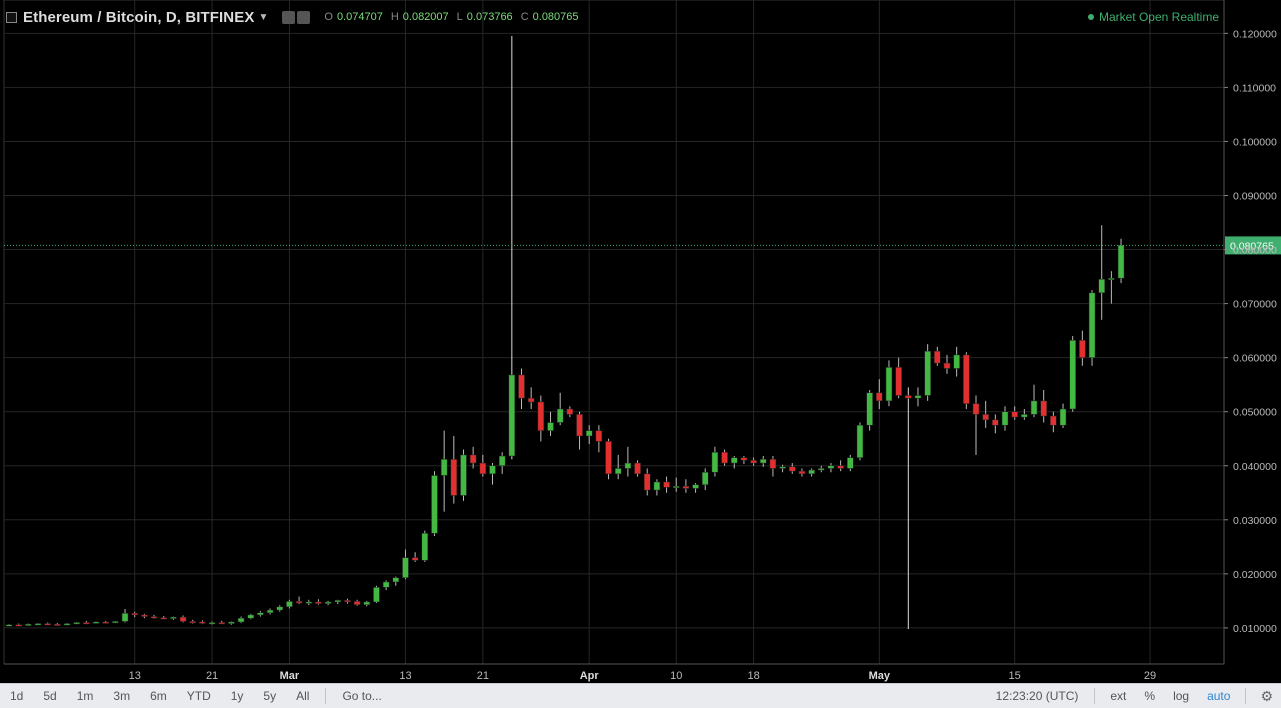 This screenshot has width=1281, height=708. What do you see at coordinates (1246, 696) in the screenshot?
I see `divider` at bounding box center [1246, 696].